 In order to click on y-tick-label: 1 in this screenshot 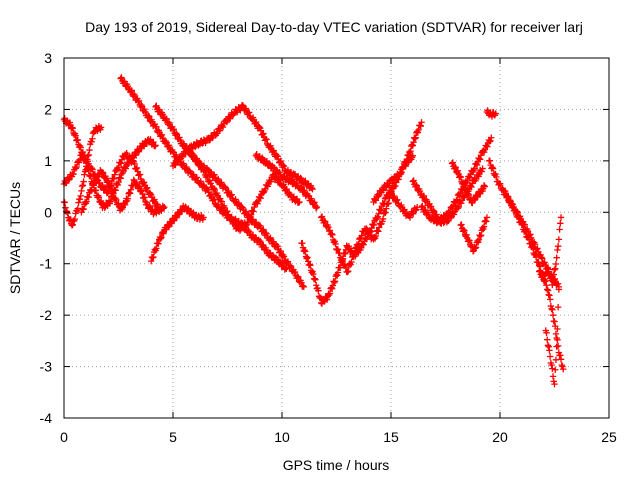, I will do `click(48, 161)`.